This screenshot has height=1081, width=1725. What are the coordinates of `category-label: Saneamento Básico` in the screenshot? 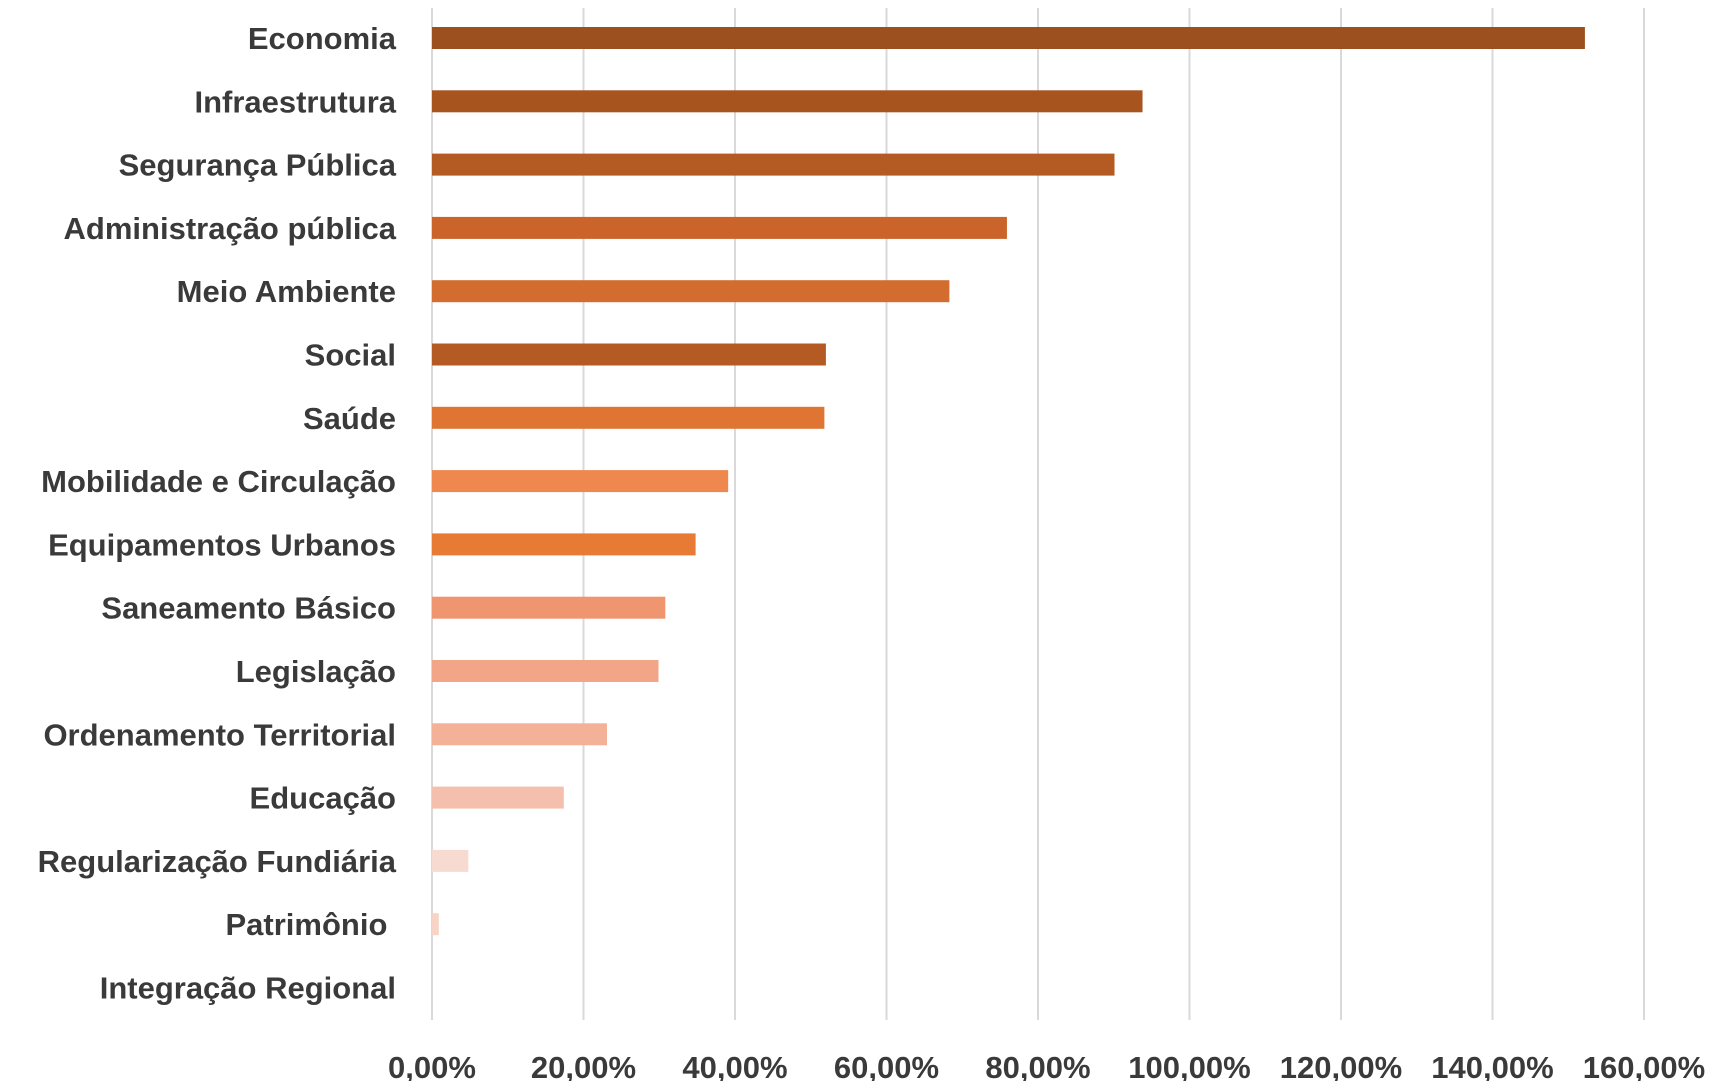 It's located at (248, 608).